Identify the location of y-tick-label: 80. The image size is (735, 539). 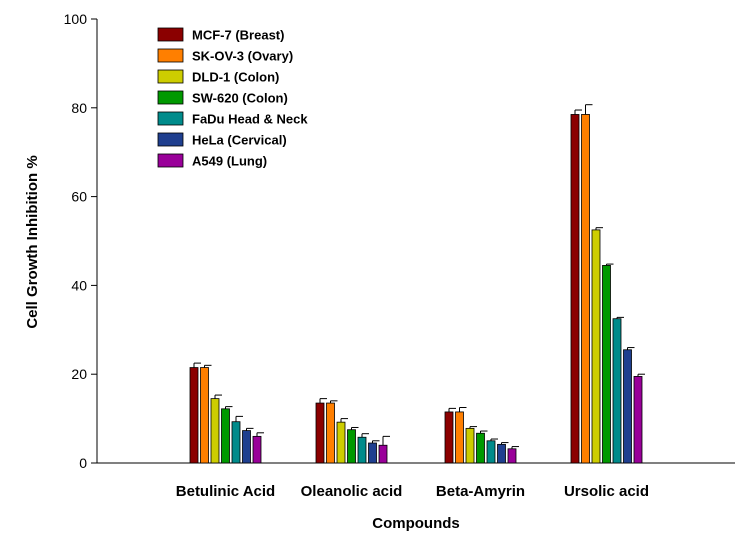
(79, 108).